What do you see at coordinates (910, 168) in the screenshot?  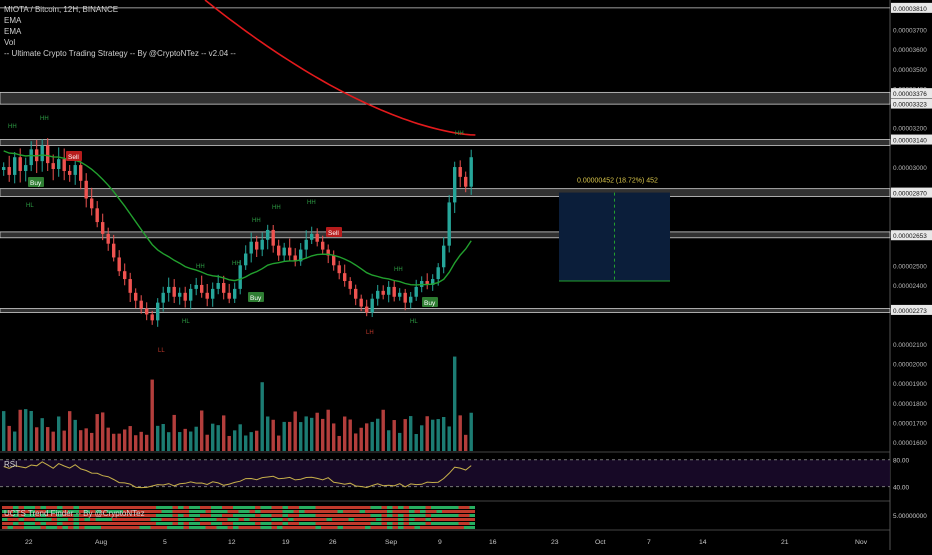 I see `price-axis-label: 0.00003000` at bounding box center [910, 168].